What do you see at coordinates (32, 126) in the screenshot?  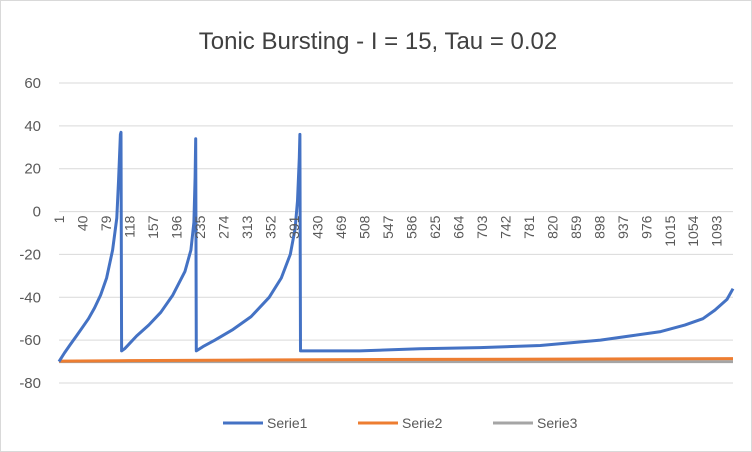 I see `y-tick-label: 40` at bounding box center [32, 126].